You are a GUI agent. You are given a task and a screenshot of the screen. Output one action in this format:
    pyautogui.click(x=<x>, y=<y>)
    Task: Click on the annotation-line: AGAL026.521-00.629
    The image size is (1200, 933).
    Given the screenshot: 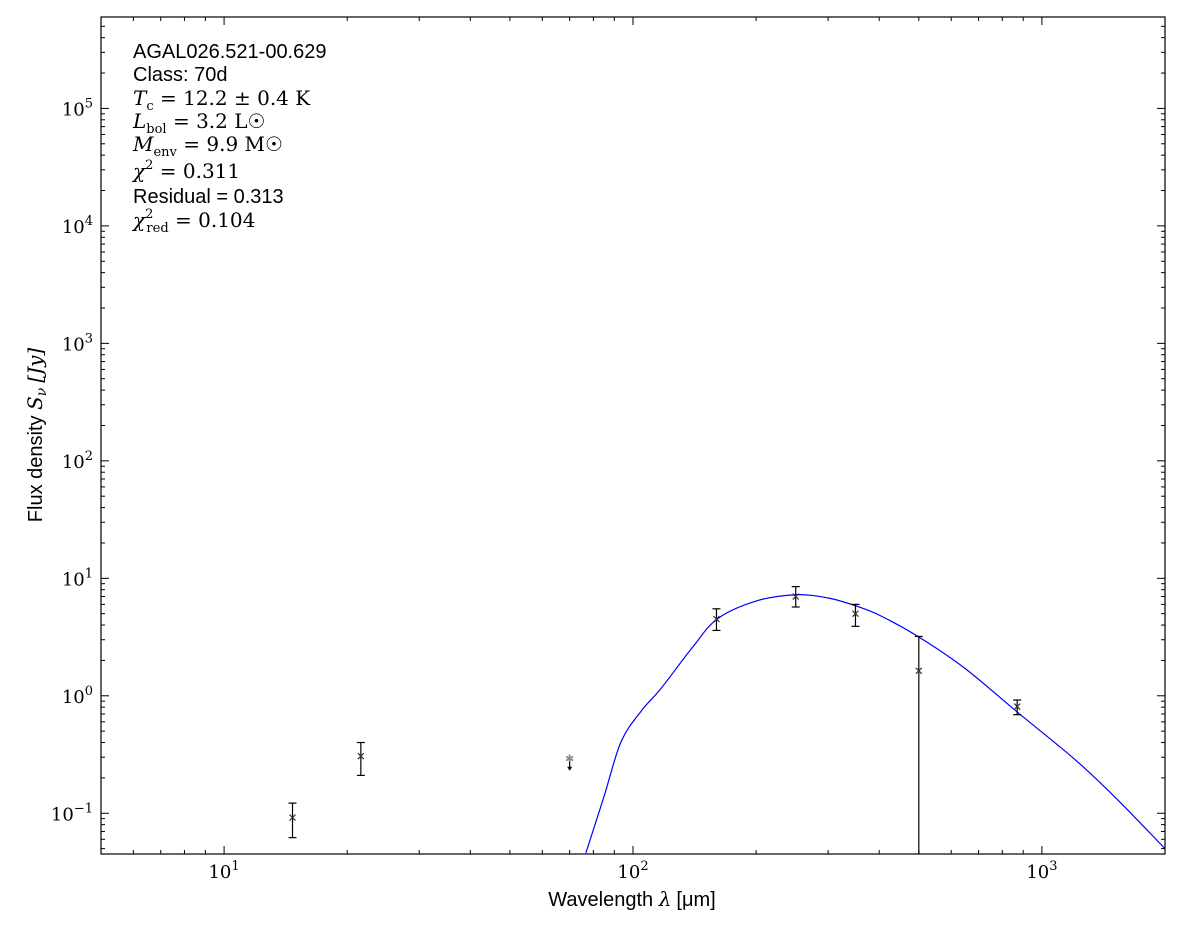 What is the action you would take?
    pyautogui.click(x=230, y=52)
    